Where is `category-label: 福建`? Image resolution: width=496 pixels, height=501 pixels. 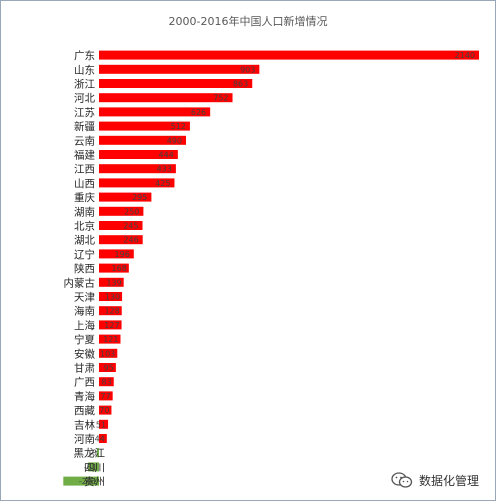
category-label: 福建 is located at coordinates (84, 155).